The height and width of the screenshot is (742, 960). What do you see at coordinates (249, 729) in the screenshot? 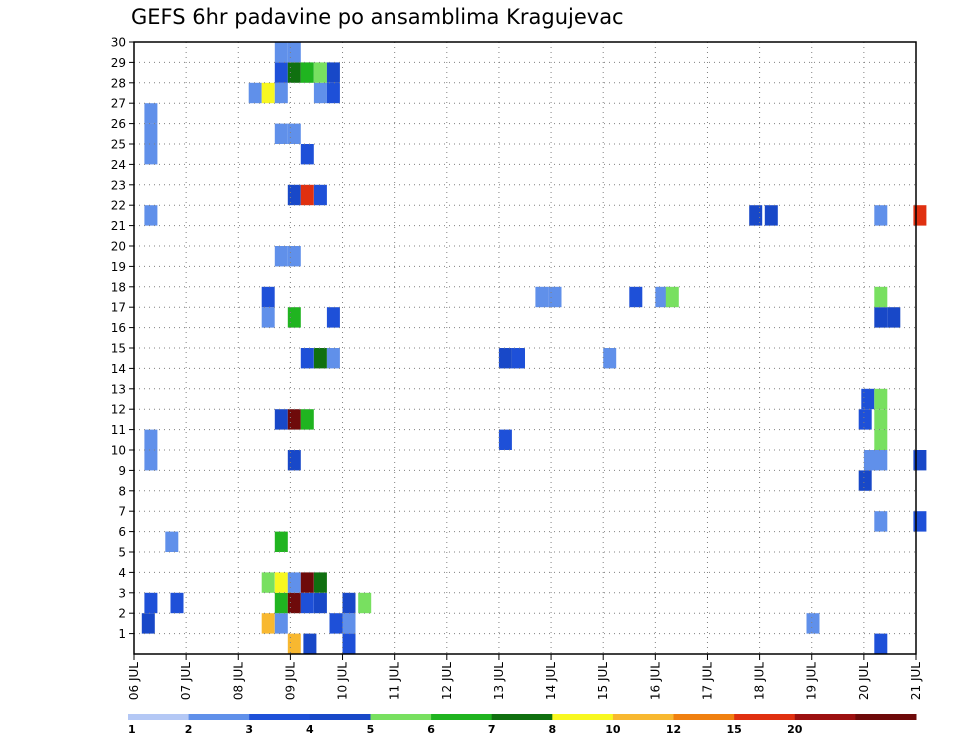
I see `colorbar-label-3: 3` at bounding box center [249, 729].